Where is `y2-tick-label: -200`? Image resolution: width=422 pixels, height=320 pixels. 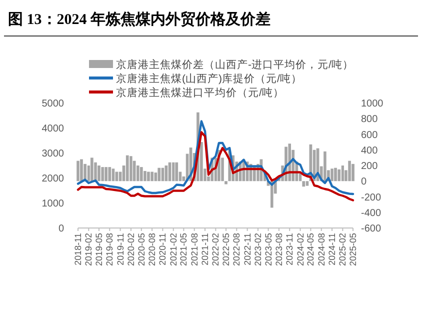 y2-tick-label: -200 is located at coordinates (371, 198).